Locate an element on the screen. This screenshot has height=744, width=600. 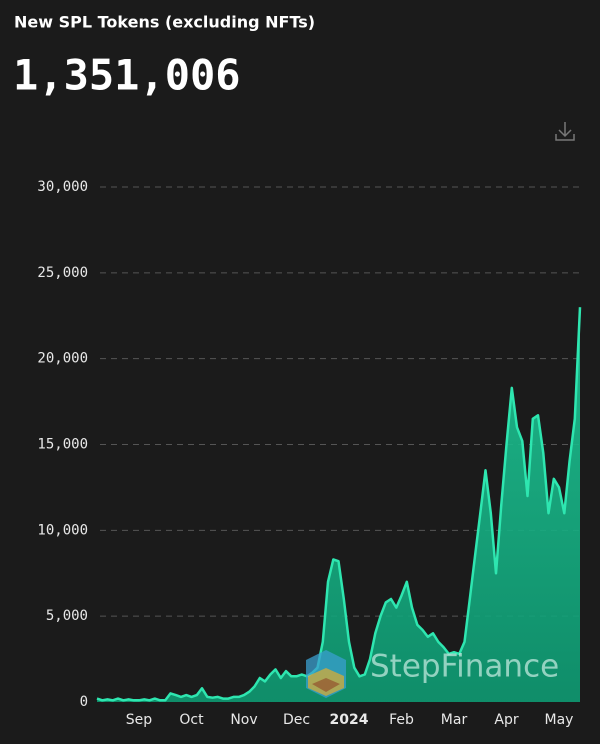
download-button is located at coordinates (565, 131).